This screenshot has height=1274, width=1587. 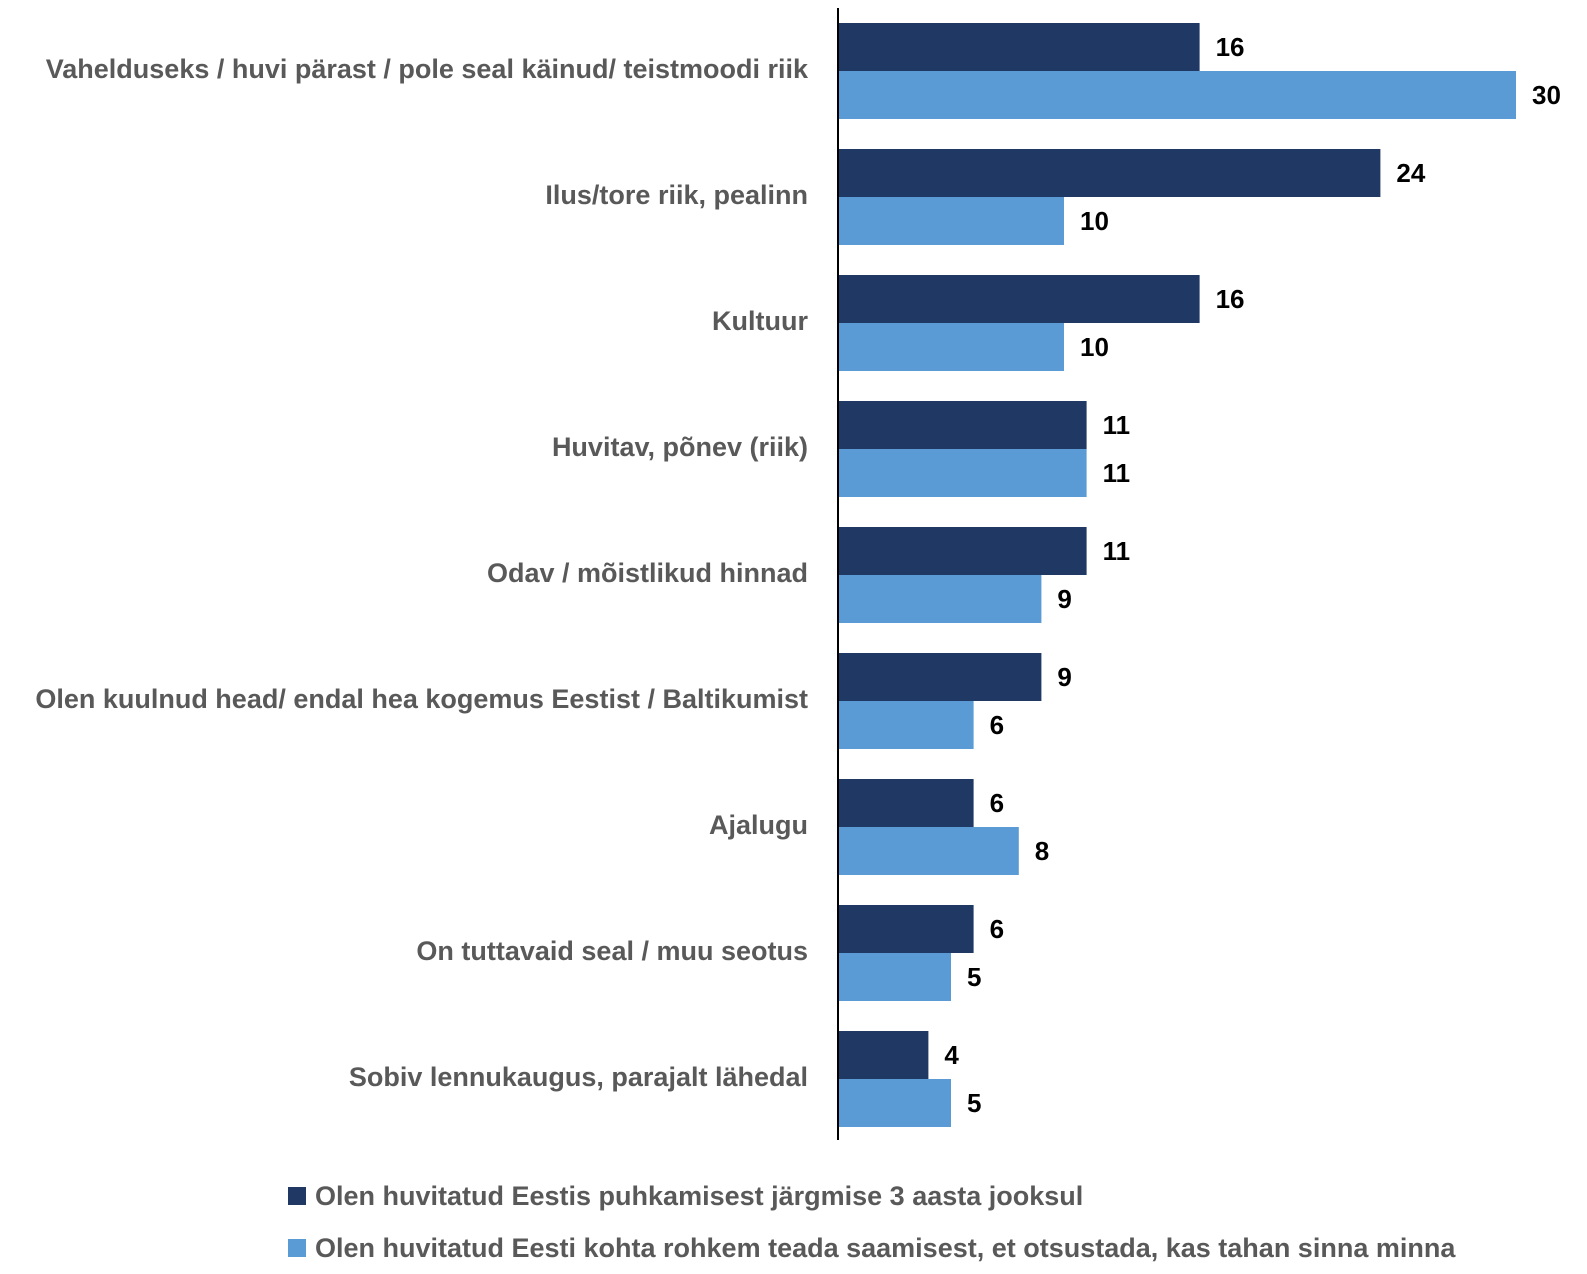 I want to click on data-label-series-2: 9, so click(x=1064, y=599).